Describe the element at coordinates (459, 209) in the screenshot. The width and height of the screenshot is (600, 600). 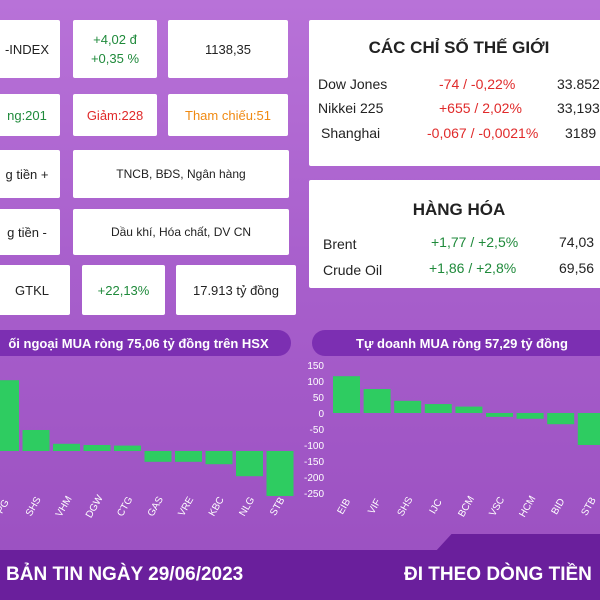
I see `commodities-title: HÀNG HÓA` at that location.